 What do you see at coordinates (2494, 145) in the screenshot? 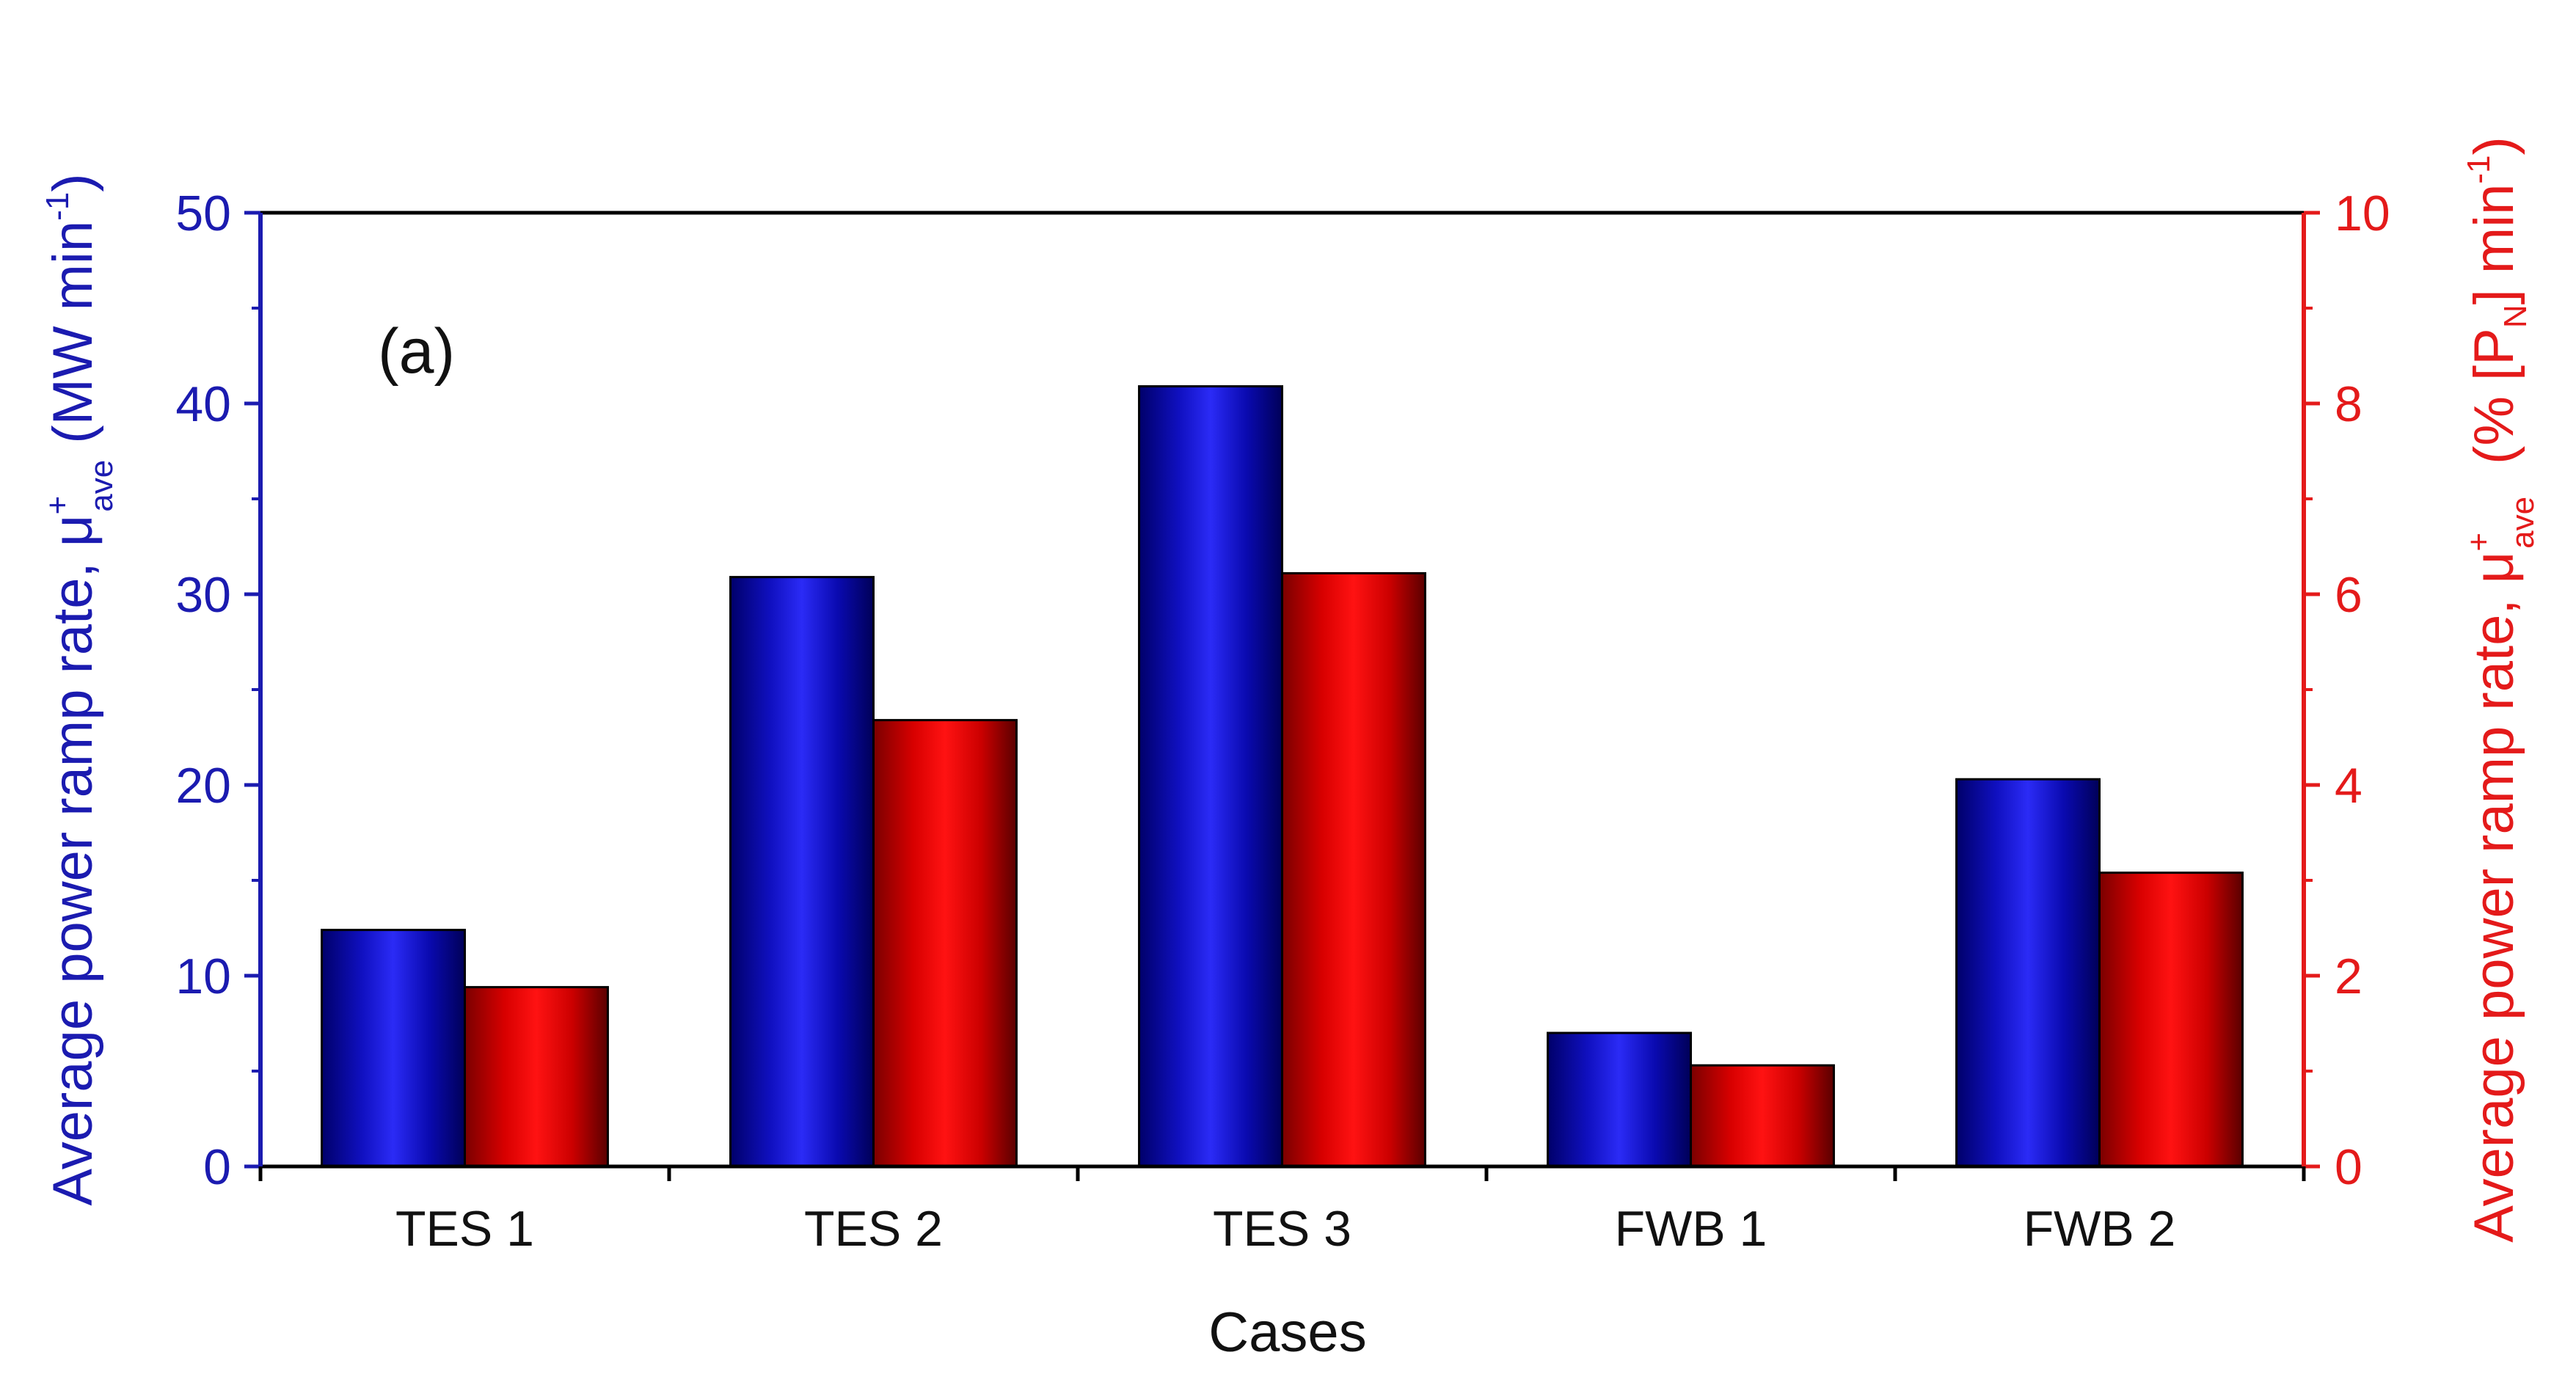
I see `right-axis-title-close: )` at bounding box center [2494, 145].